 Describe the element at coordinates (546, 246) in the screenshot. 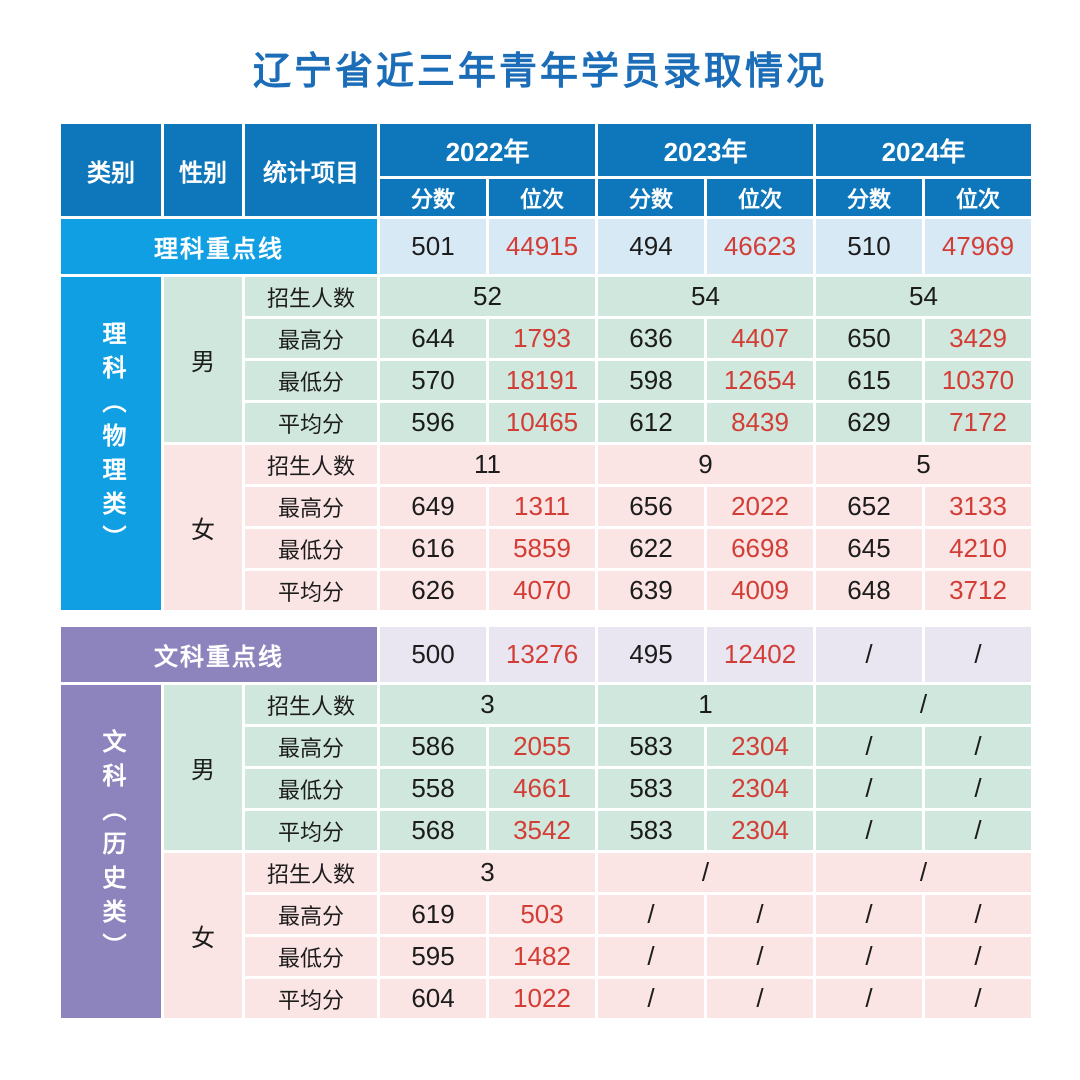

I see `science-cutoff-row: 理科重点线 501 44915 494 46623 510 47969` at that location.